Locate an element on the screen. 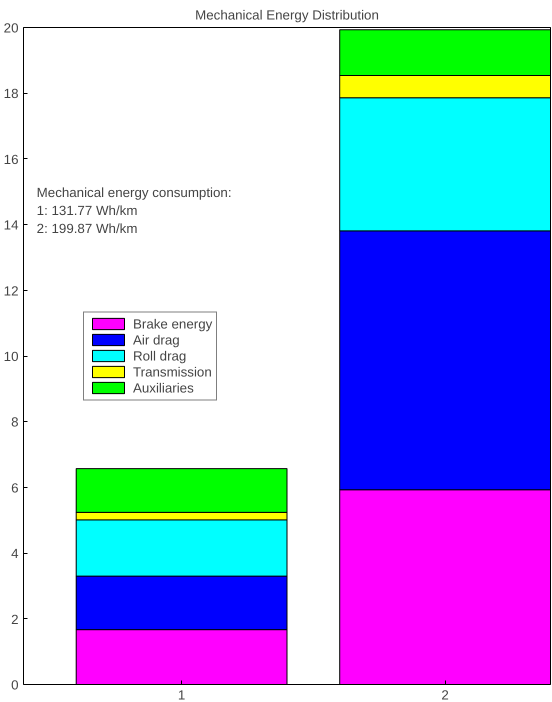 The height and width of the screenshot is (702, 552). y-tick-label: 14 is located at coordinates (12, 225).